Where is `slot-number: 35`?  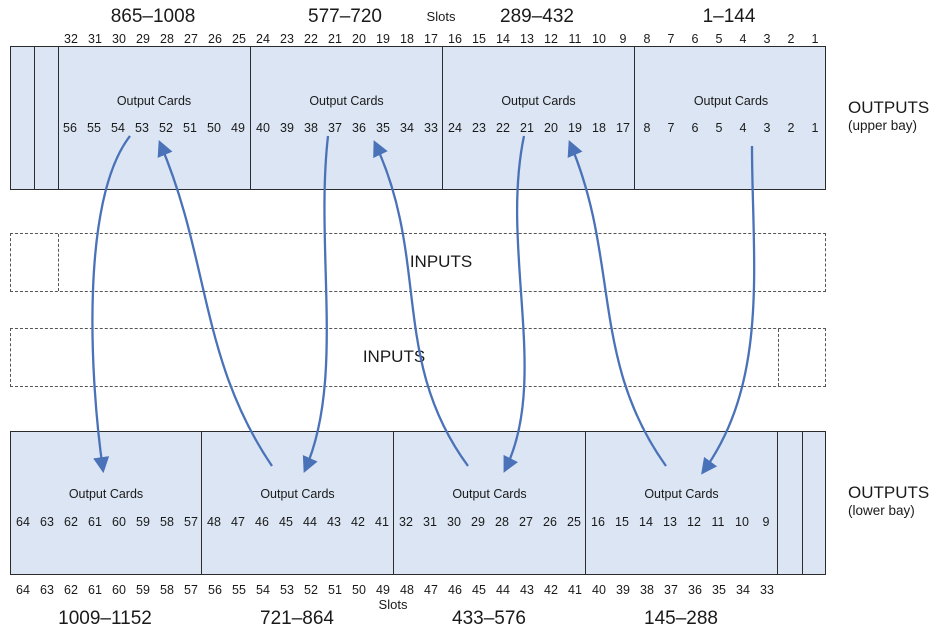 slot-number: 35 is located at coordinates (719, 590).